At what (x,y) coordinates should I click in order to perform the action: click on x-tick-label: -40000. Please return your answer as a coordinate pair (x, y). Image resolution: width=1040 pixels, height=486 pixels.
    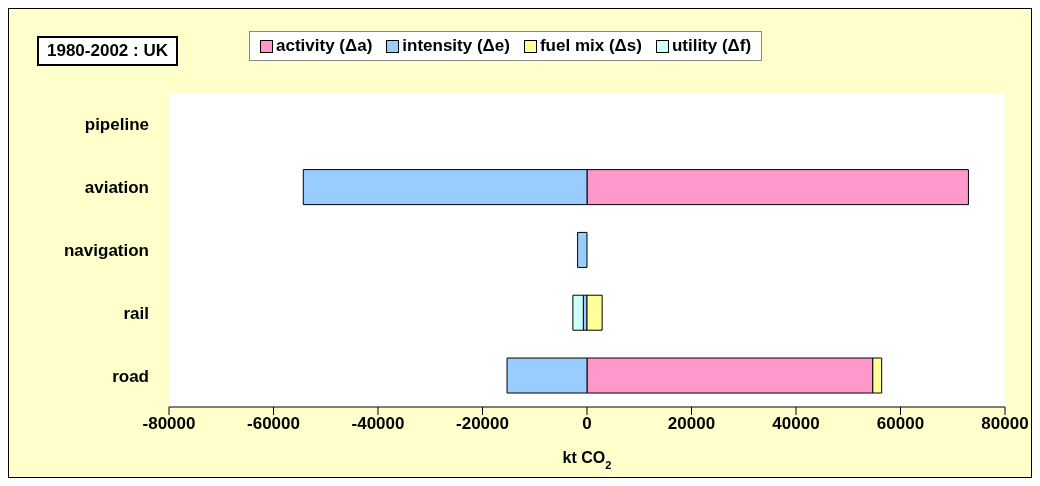
    Looking at the image, I should click on (378, 424).